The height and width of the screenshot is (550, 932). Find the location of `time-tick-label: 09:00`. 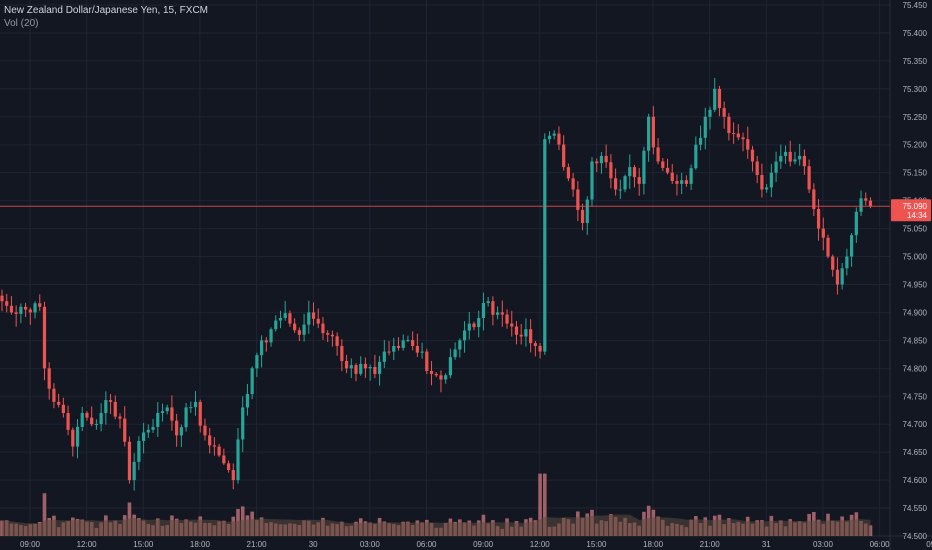

time-tick-label: 09:00 is located at coordinates (929, 544).